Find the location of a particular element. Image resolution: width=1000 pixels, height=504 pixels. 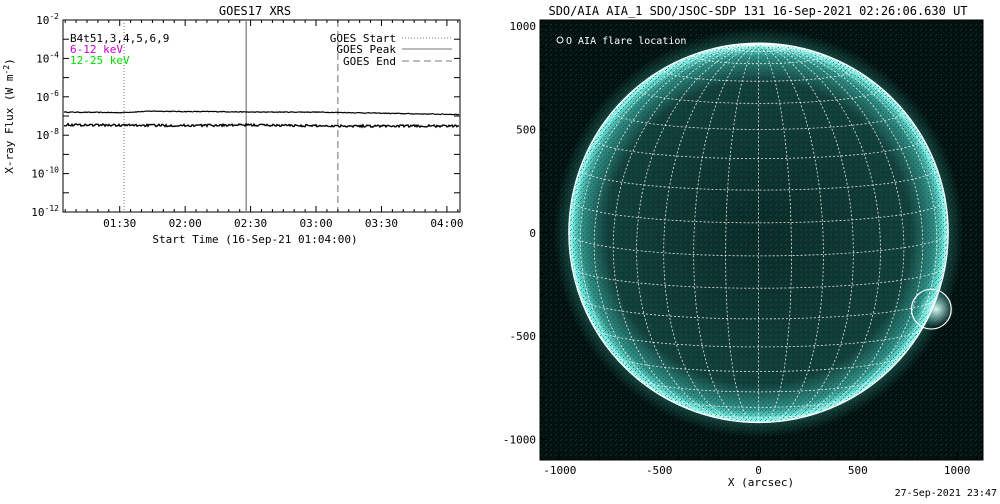

legend-circle-icon is located at coordinates (560, 40).